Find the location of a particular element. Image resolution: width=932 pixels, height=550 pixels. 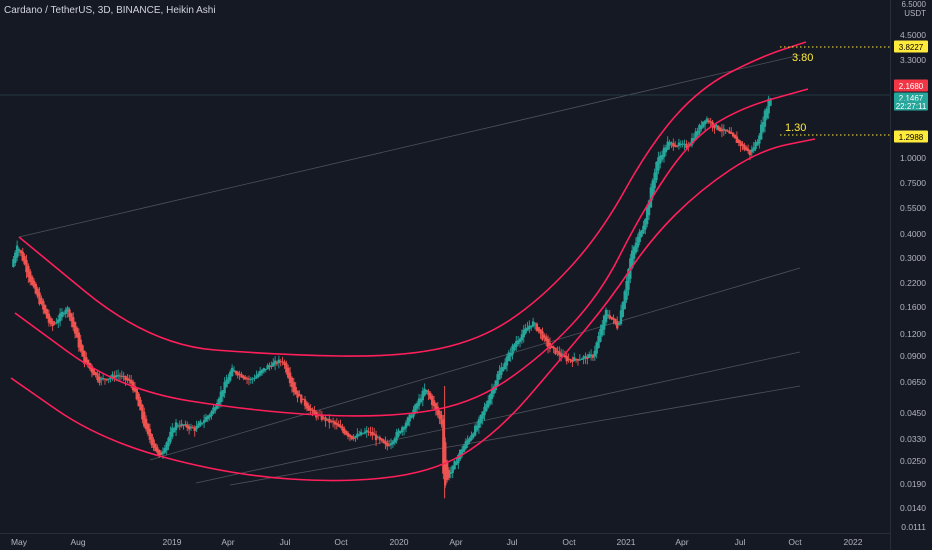

trendline is located at coordinates (515, 435).